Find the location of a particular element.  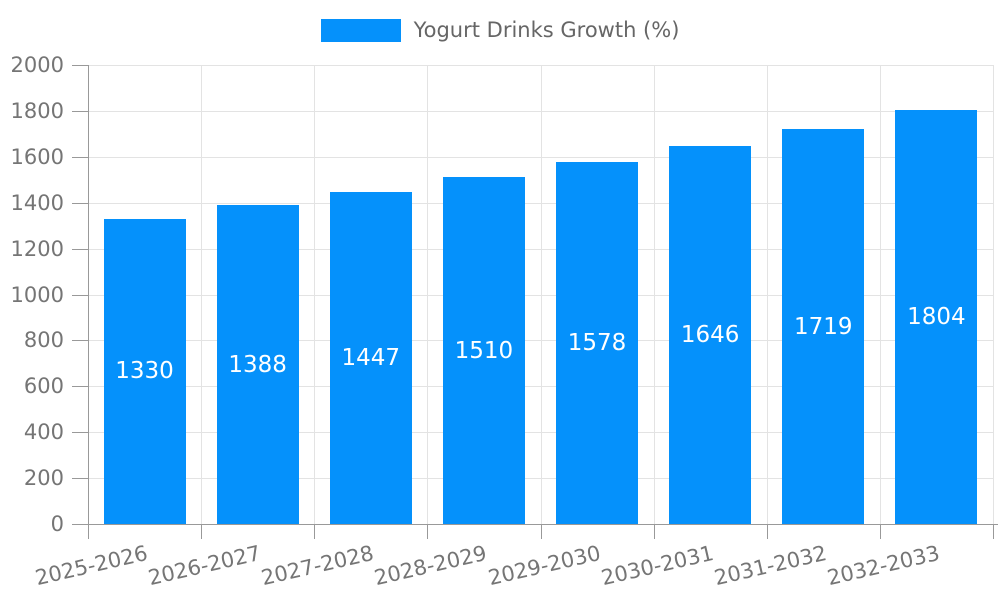

legend: Yogurt Drinks Growth (%) is located at coordinates (500, 30).